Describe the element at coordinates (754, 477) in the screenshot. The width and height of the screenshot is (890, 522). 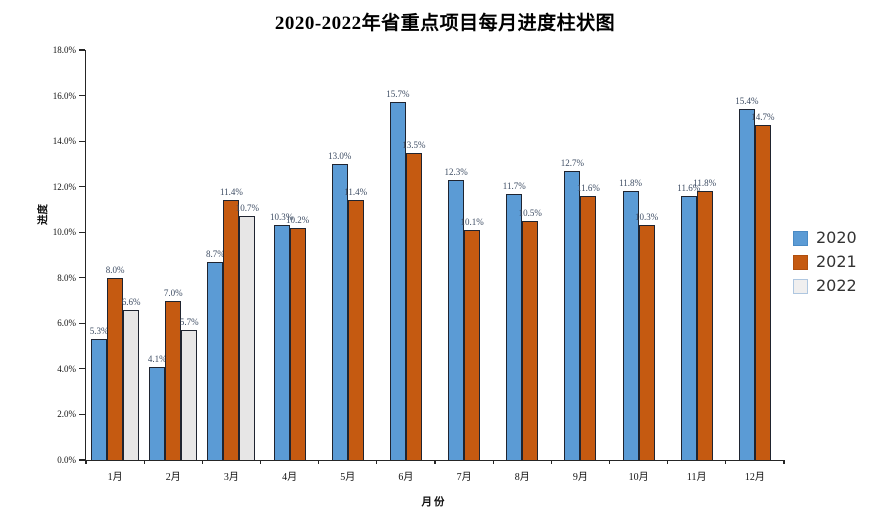
I see `x-category-label: 12月` at that location.